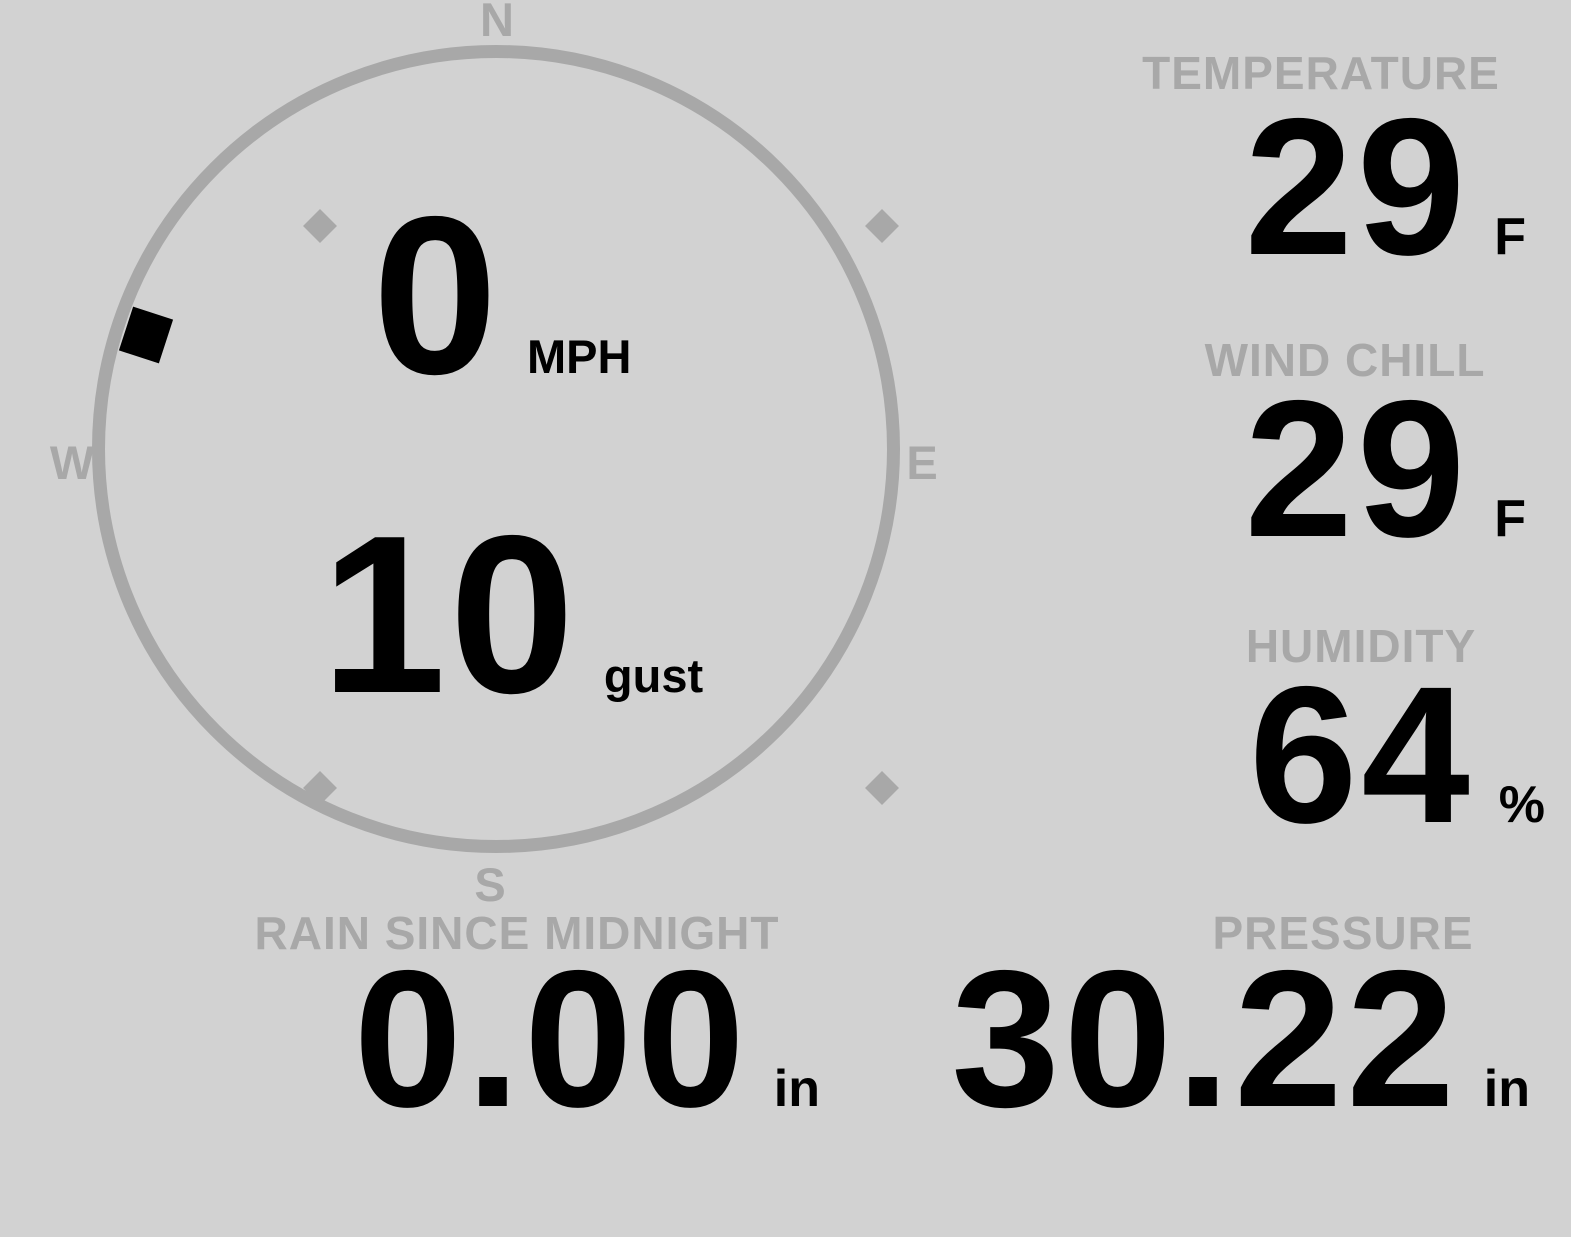 The height and width of the screenshot is (1237, 1571). Describe the element at coordinates (882, 788) in the screenshot. I see `compass-tick-se` at that location.